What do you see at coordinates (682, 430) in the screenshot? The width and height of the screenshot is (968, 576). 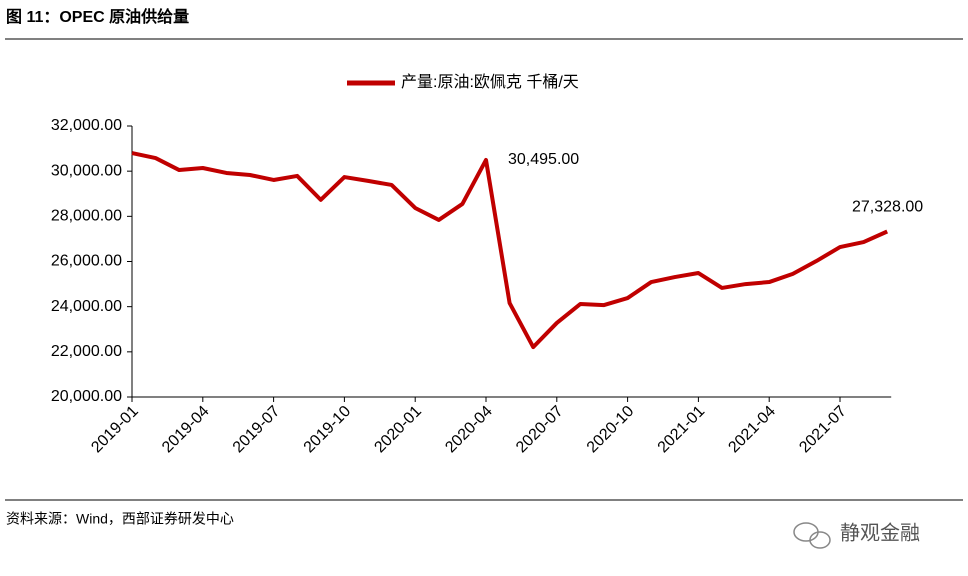 I see `x-tick-label: 2021-01` at bounding box center [682, 430].